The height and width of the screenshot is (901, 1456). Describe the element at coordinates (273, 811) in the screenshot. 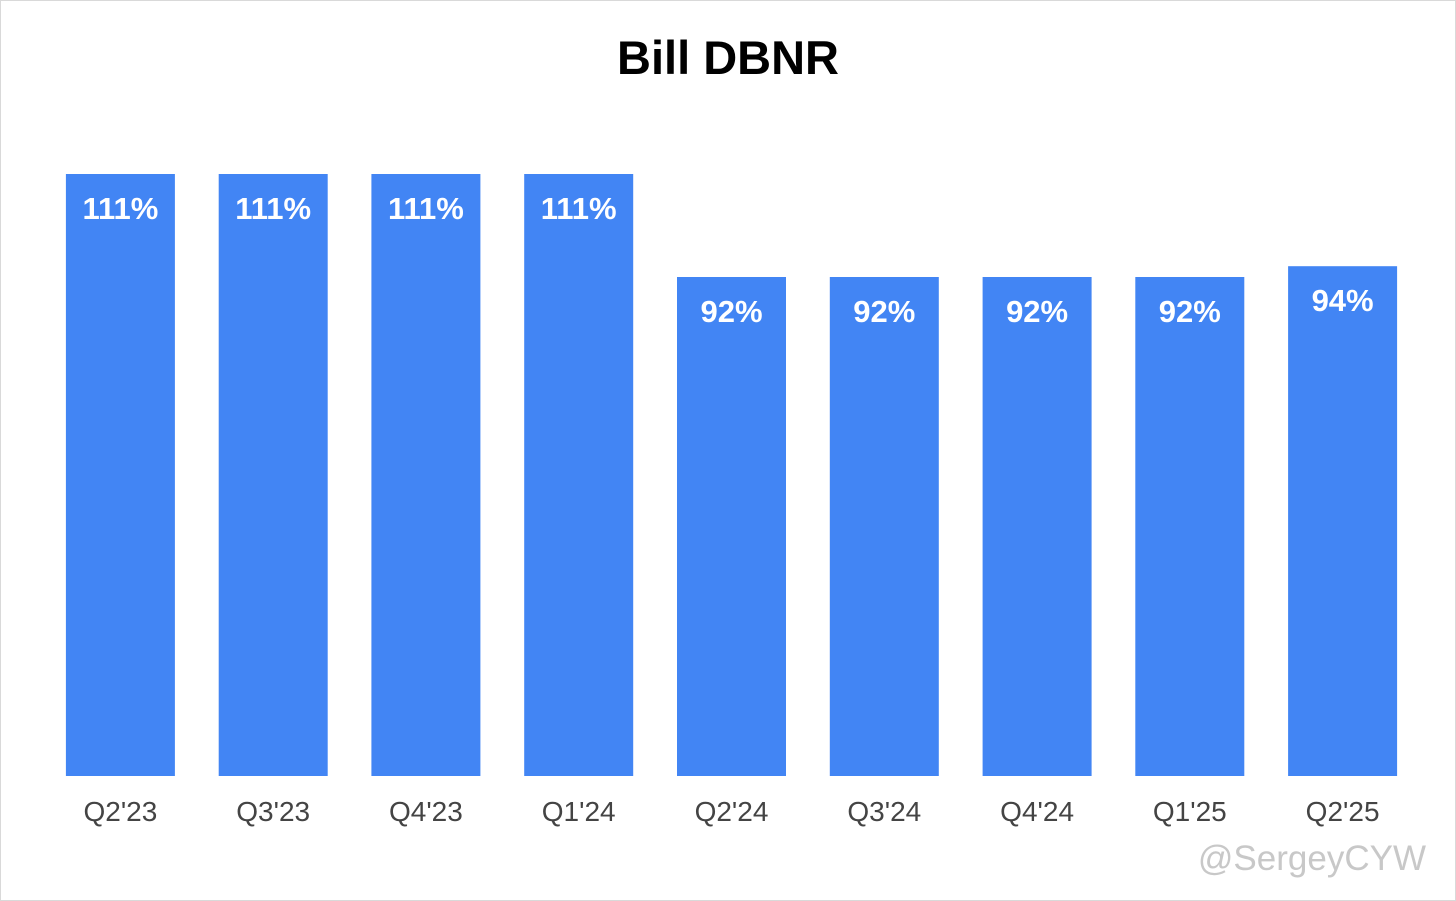

I see `x-tick-label-1: Q3'23` at that location.